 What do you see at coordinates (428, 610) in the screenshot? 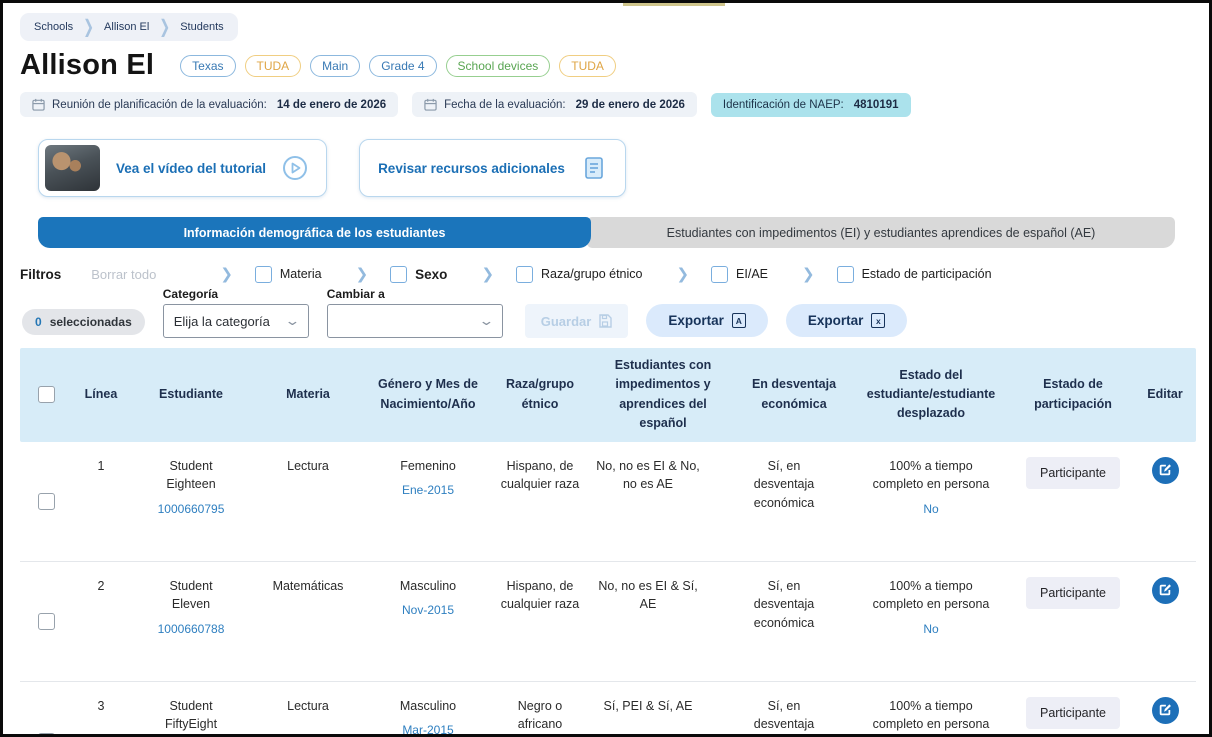
I see `birth-month-link: Nov-2015` at bounding box center [428, 610].